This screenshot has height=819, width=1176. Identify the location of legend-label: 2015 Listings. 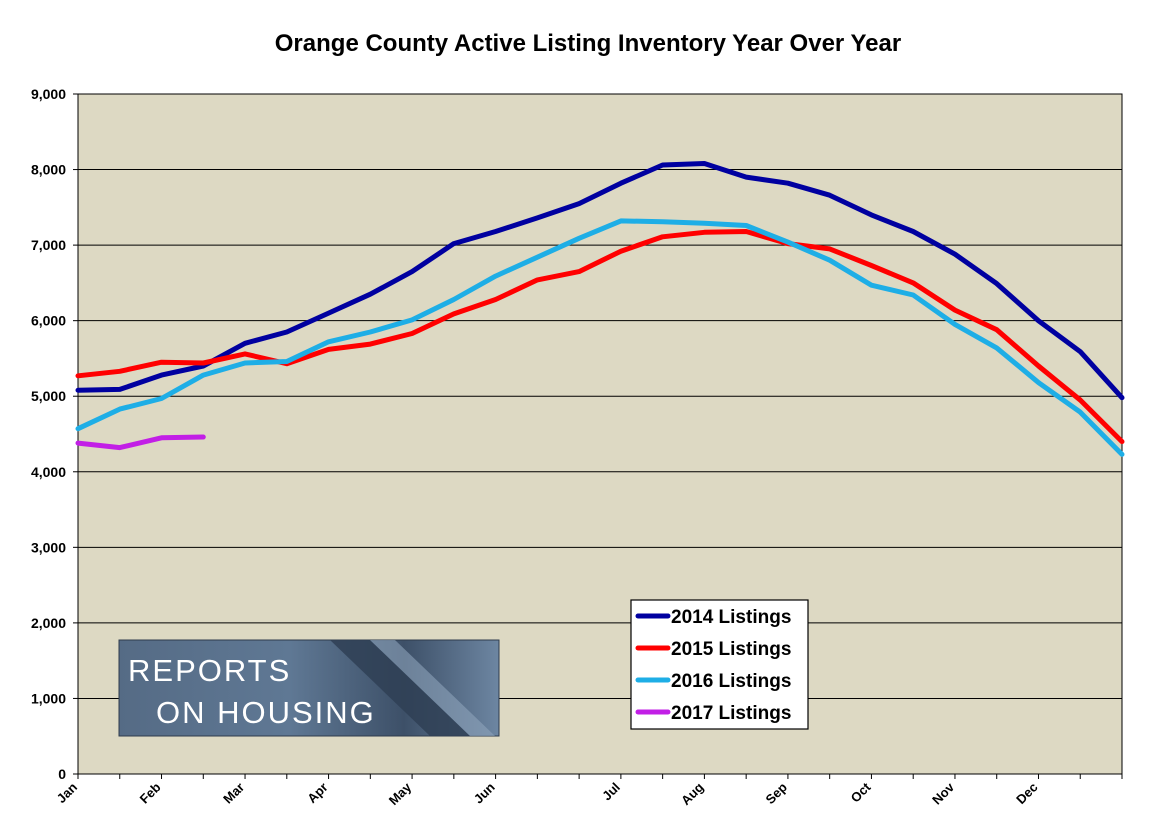
(731, 649).